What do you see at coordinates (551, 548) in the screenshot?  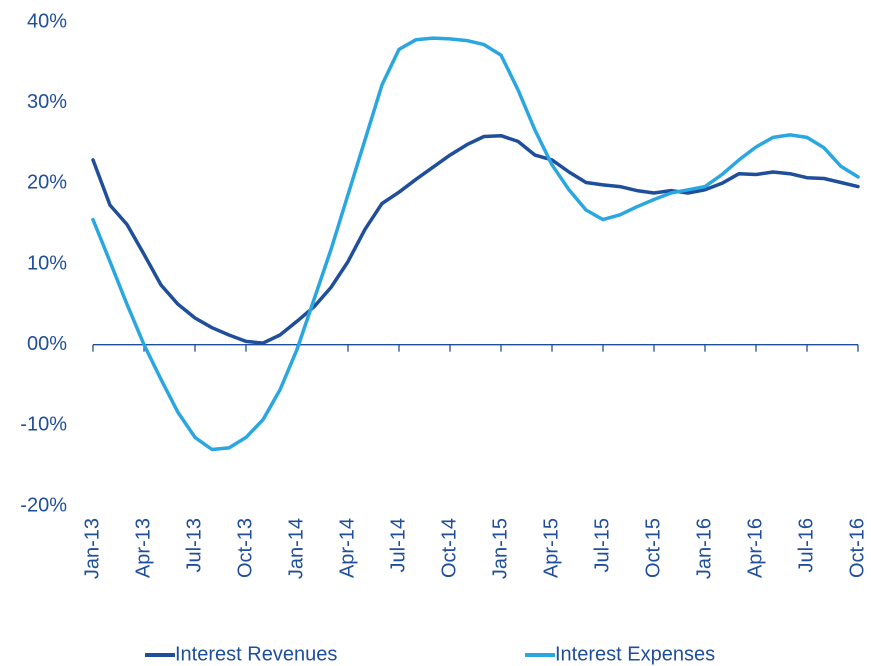 I see `x-tick-label: Apr-15` at bounding box center [551, 548].